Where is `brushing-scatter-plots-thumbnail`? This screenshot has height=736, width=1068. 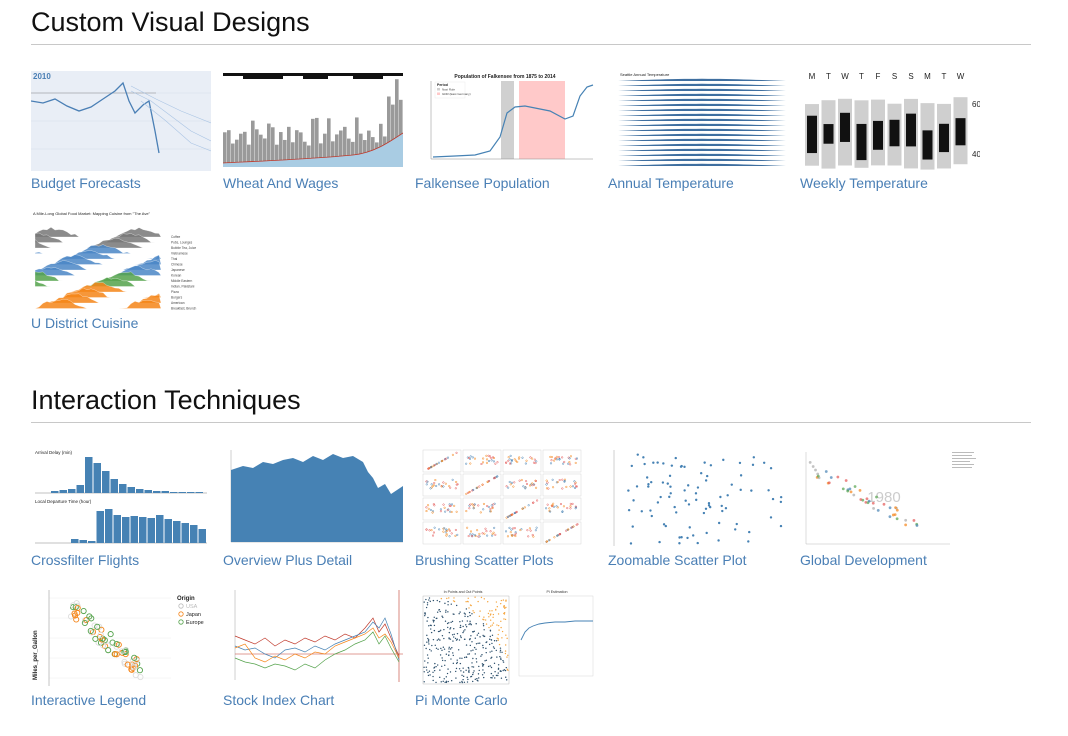 brushing-scatter-plots-thumbnail is located at coordinates (505, 498).